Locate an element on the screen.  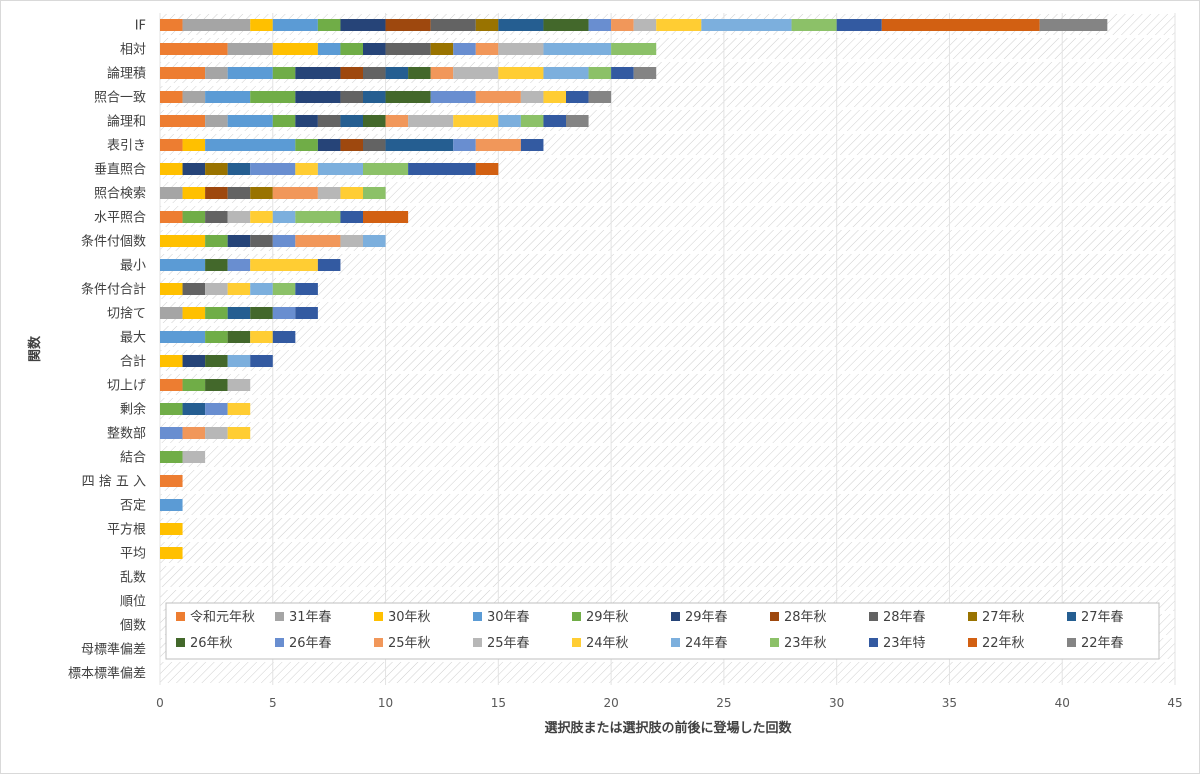
y-tick-label: 順位 is located at coordinates (133, 602).